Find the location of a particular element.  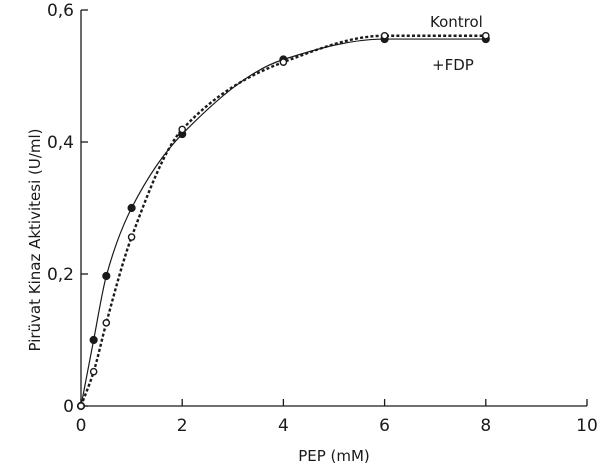

y-axis-title: Pirüvat Kinaz Aktivitesi (U/ml) is located at coordinates (35, 239).